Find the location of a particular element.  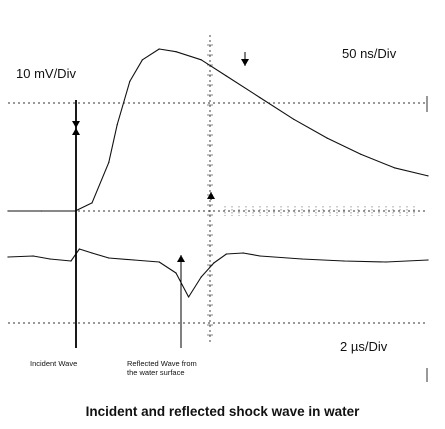

voltage-scale-label: 10 mV/Div is located at coordinates (46, 73).